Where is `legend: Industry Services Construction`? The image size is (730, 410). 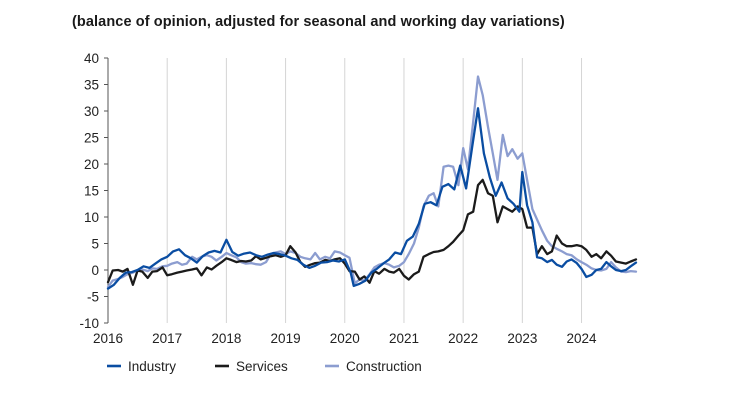
legend: Industry Services Construction is located at coordinates (264, 366).